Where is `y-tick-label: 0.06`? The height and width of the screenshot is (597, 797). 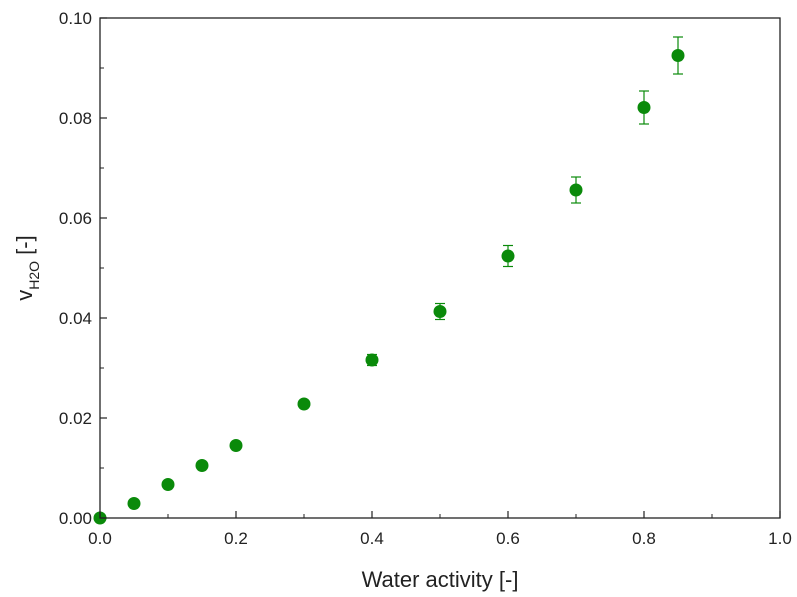
y-tick-label: 0.06 is located at coordinates (75, 218).